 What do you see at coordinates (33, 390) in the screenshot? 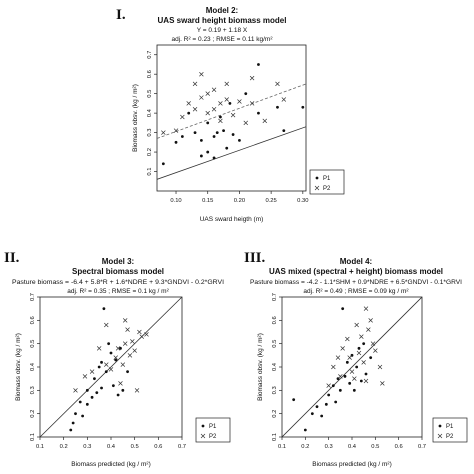
I see `y-tick-label: 0.3` at bounding box center [33, 390].